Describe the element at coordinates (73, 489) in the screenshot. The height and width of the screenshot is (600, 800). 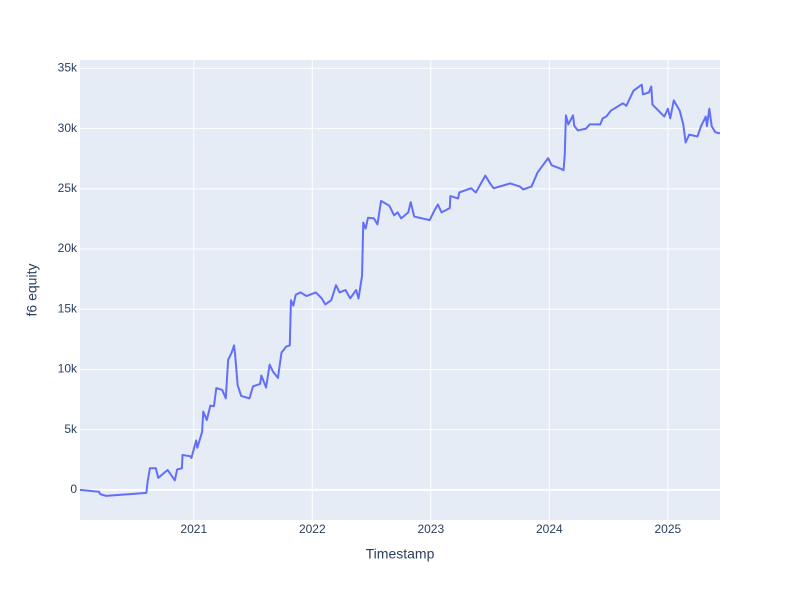
I see `y-tick-label: 0` at that location.